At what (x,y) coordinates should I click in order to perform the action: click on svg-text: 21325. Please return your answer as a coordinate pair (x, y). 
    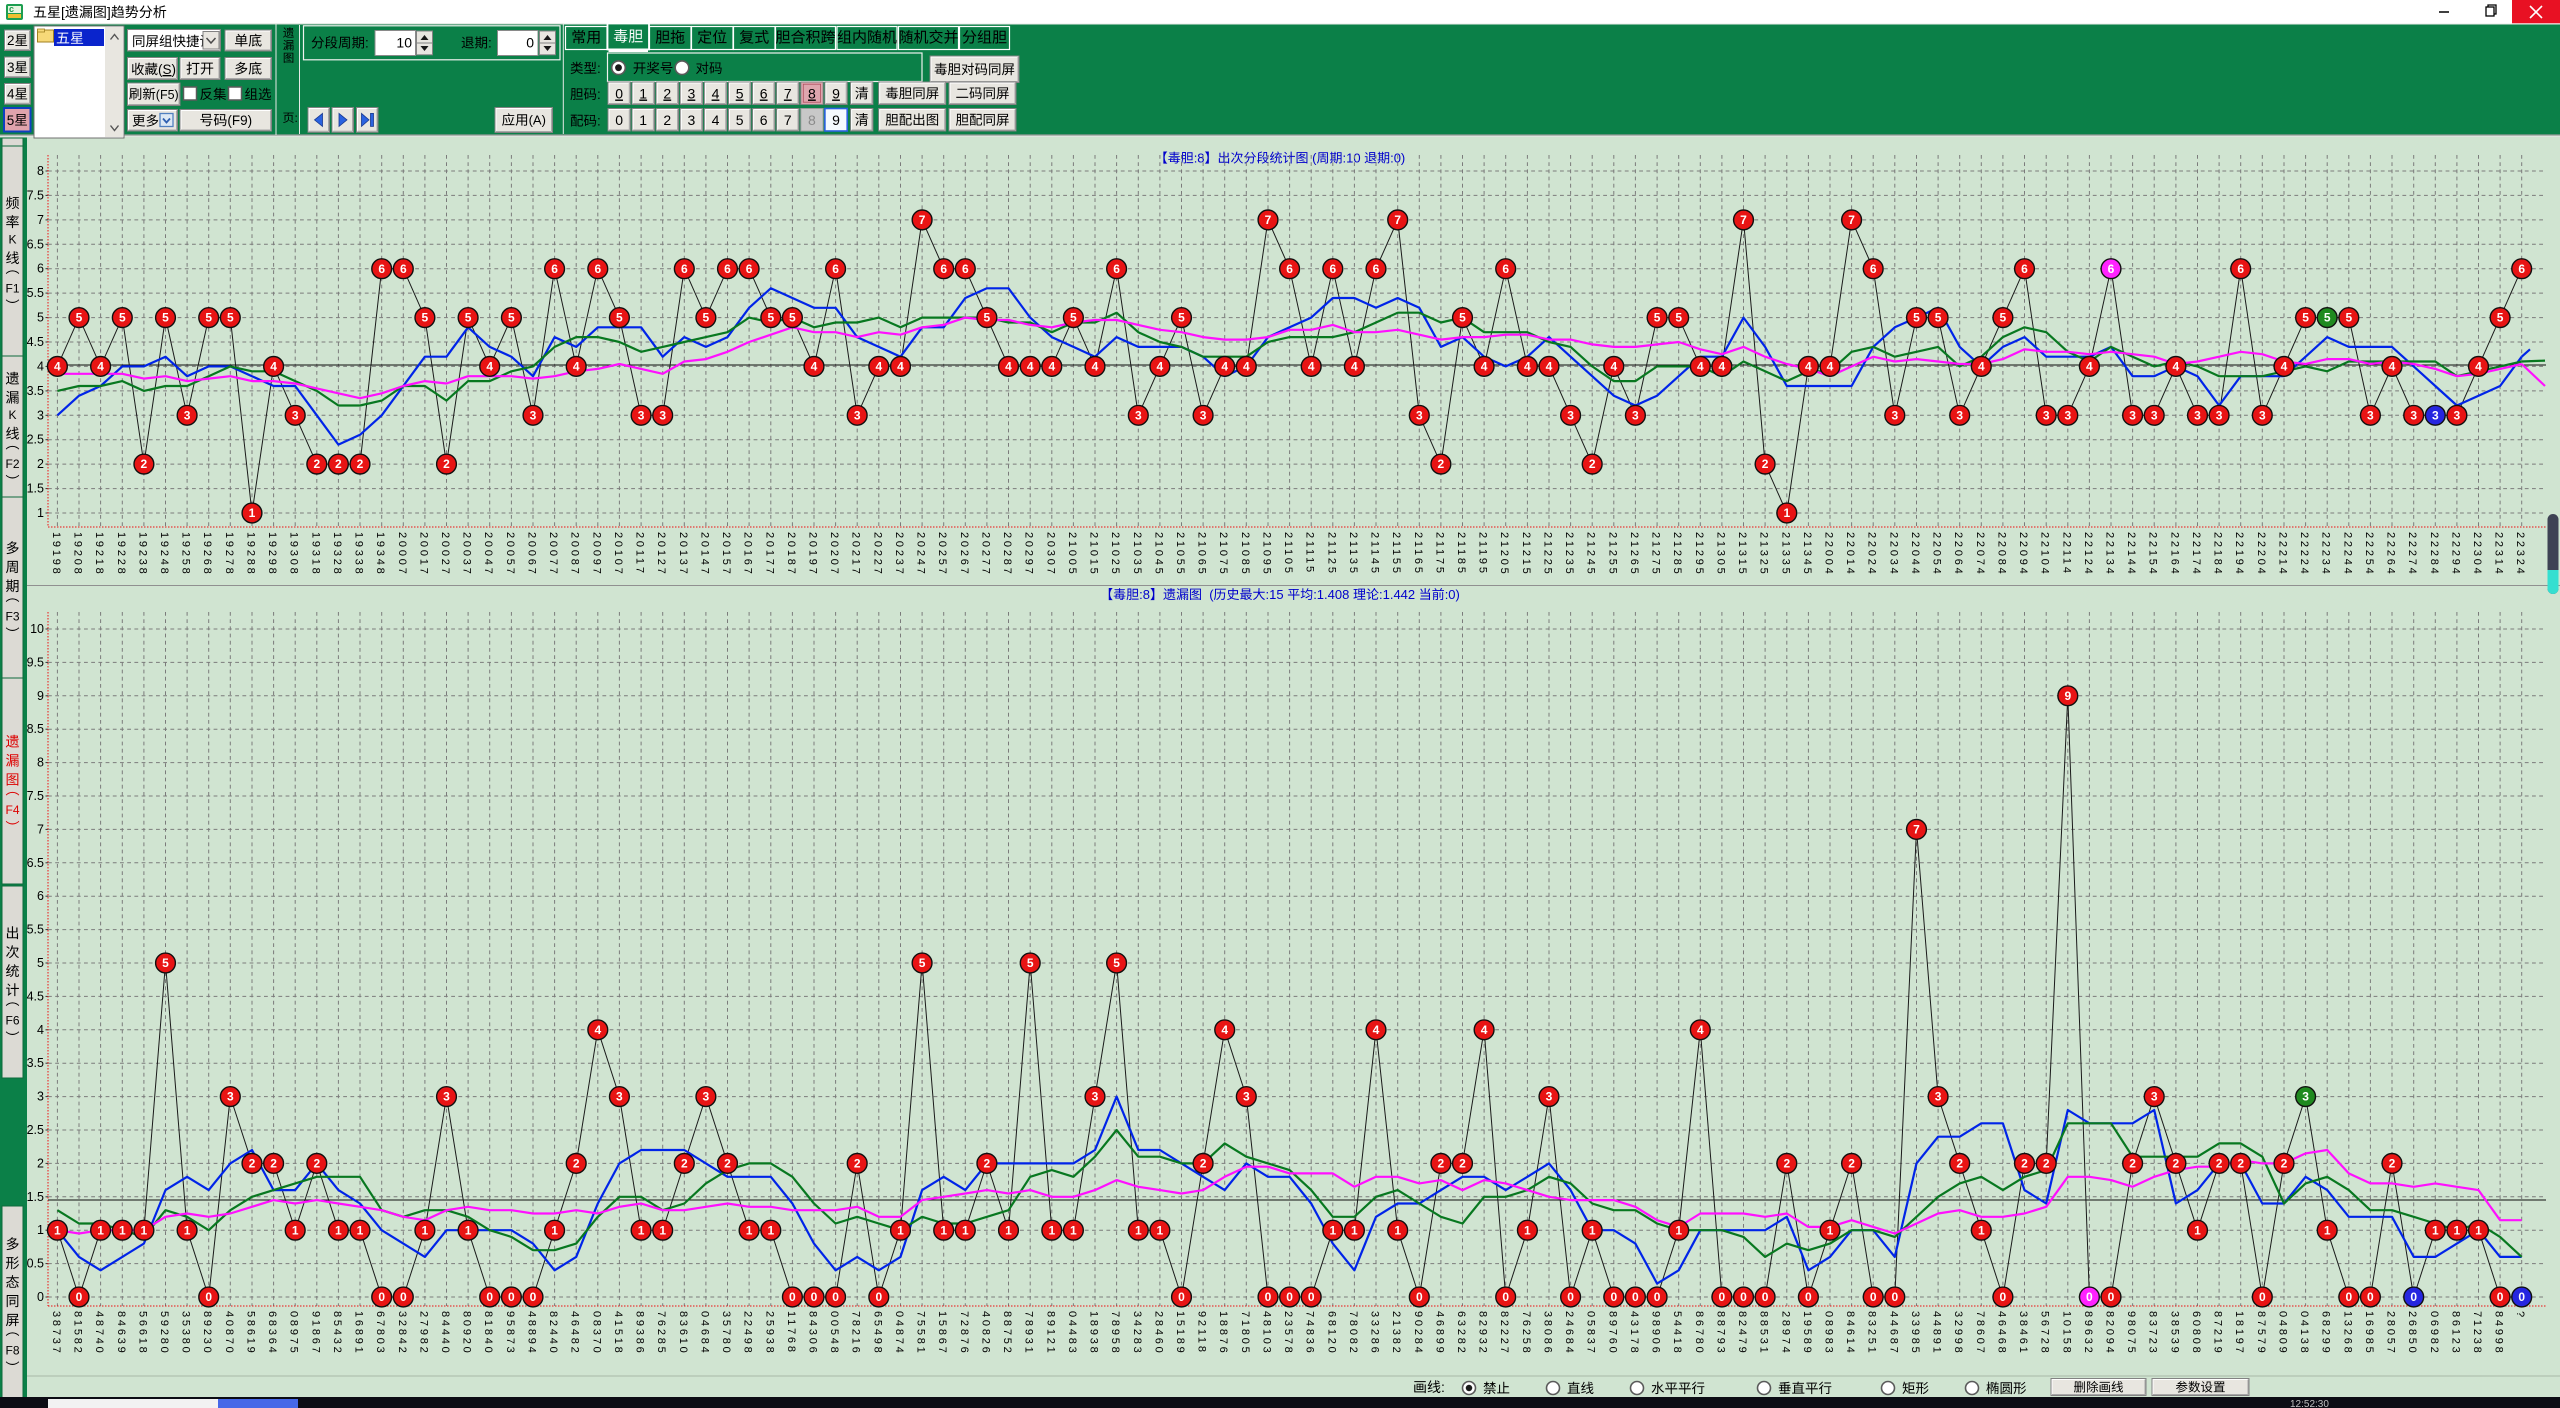
    Looking at the image, I should click on (1764, 554).